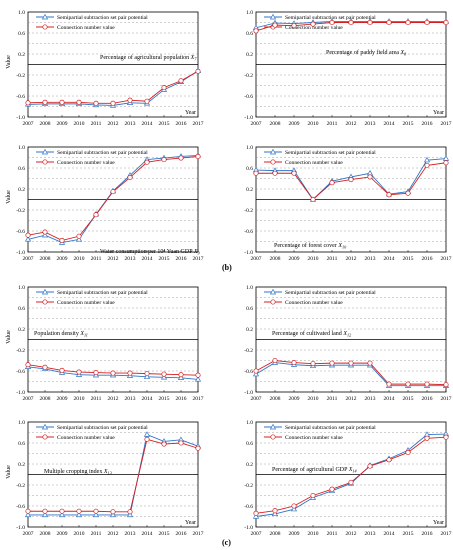  Describe the element at coordinates (227, 267) in the screenshot. I see `panel-label-b: (b)` at that location.